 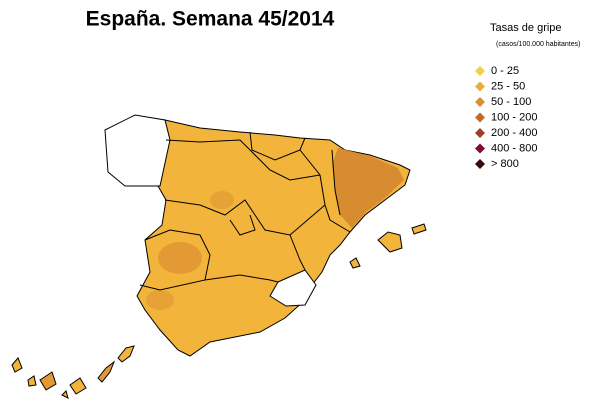 I want to click on legend-label: 400 - 800, so click(x=514, y=148).